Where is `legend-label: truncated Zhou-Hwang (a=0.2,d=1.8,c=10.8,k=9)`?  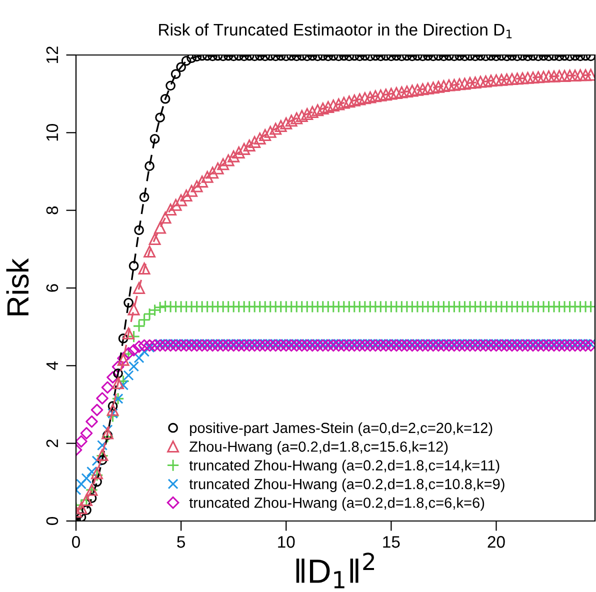
legend-label: truncated Zhou-Hwang (a=0.2,d=1.8,c=10.8,k=9) is located at coordinates (346, 485).